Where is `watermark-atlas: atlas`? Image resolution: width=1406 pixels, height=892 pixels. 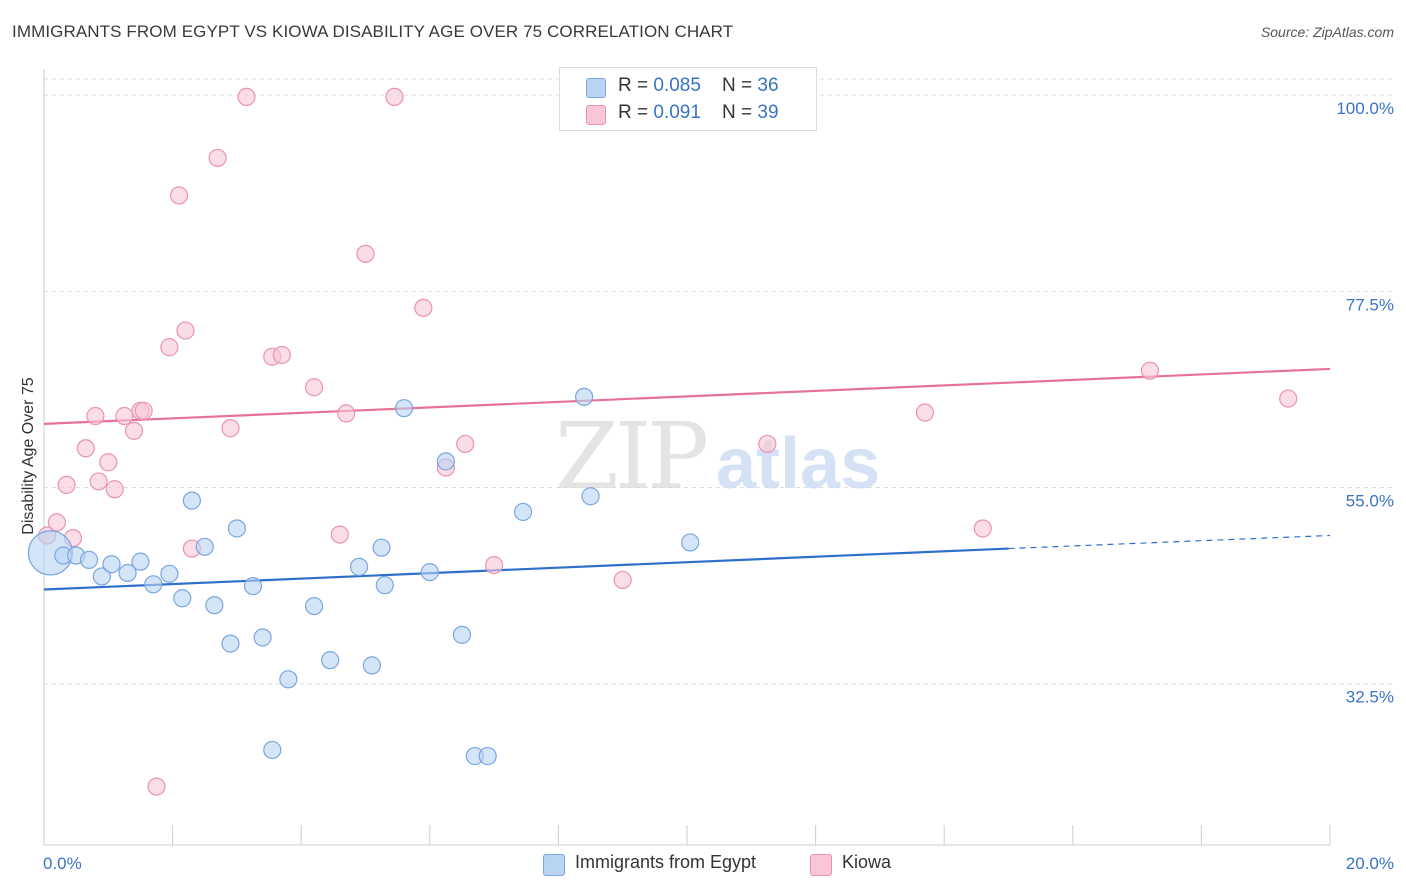
watermark-atlas: atlas is located at coordinates (798, 464).